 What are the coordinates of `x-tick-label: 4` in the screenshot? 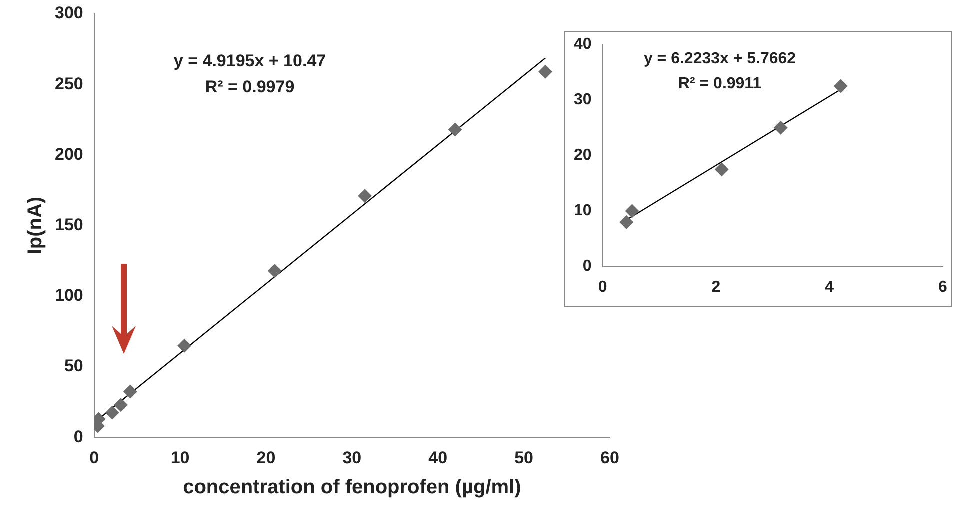 It's located at (829, 287).